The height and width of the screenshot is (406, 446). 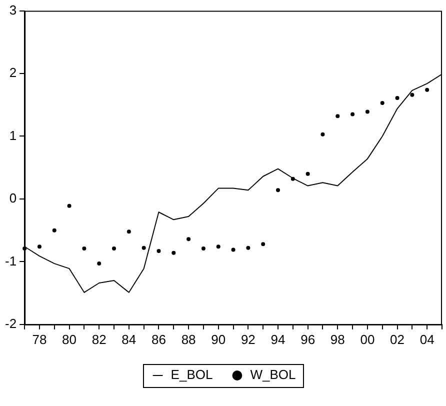 What do you see at coordinates (159, 339) in the screenshot?
I see `x-tick-label: 86` at bounding box center [159, 339].